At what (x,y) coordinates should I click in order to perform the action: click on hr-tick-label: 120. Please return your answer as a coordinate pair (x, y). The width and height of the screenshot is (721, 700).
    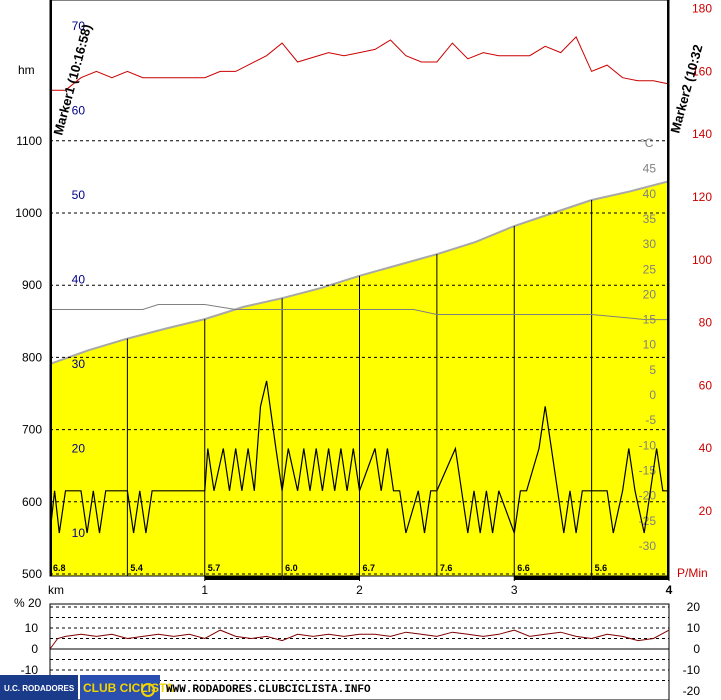
    Looking at the image, I should click on (702, 197).